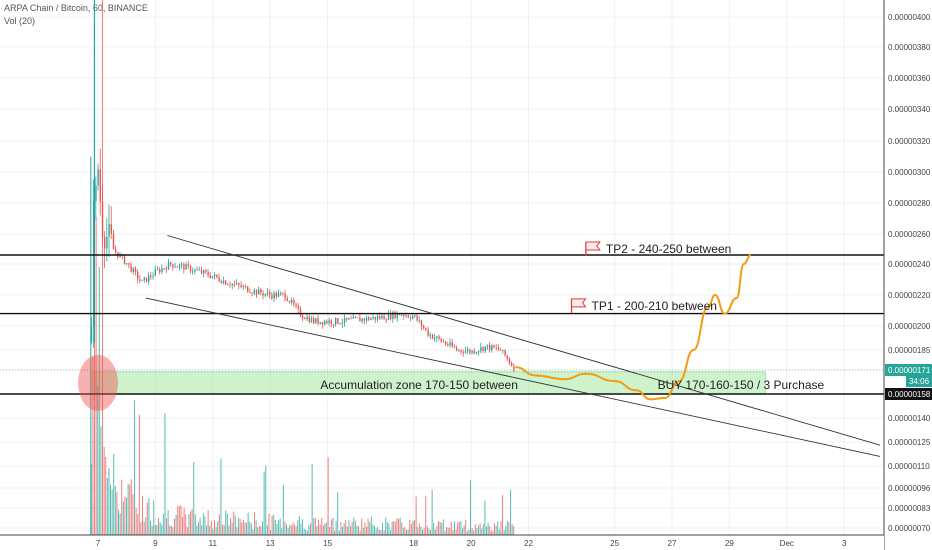 The width and height of the screenshot is (932, 550). Describe the element at coordinates (909, 141) in the screenshot. I see `y-tick-label: 0.00000320` at that location.